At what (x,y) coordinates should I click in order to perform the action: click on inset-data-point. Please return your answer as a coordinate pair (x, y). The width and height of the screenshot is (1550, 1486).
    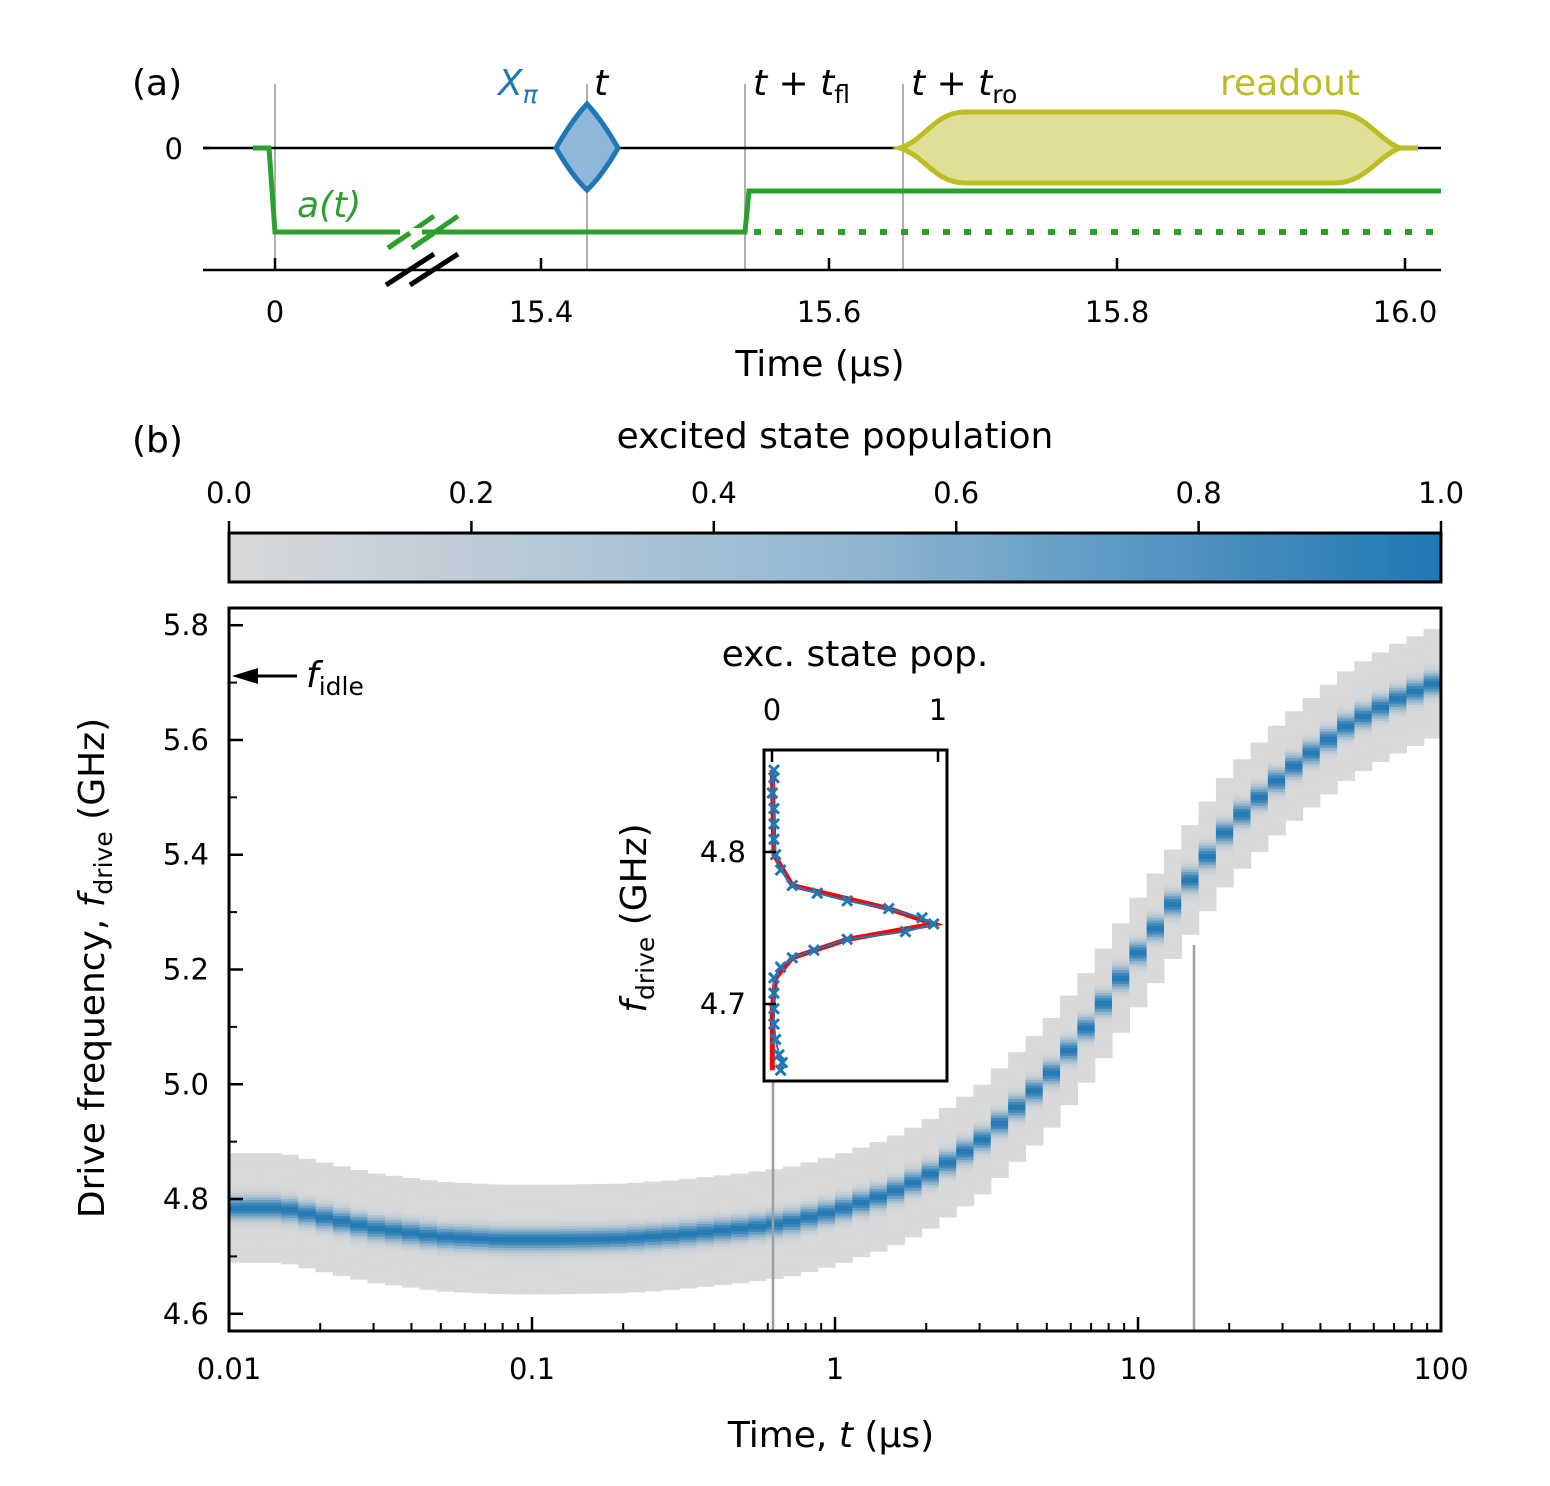
    Looking at the image, I should click on (780, 967).